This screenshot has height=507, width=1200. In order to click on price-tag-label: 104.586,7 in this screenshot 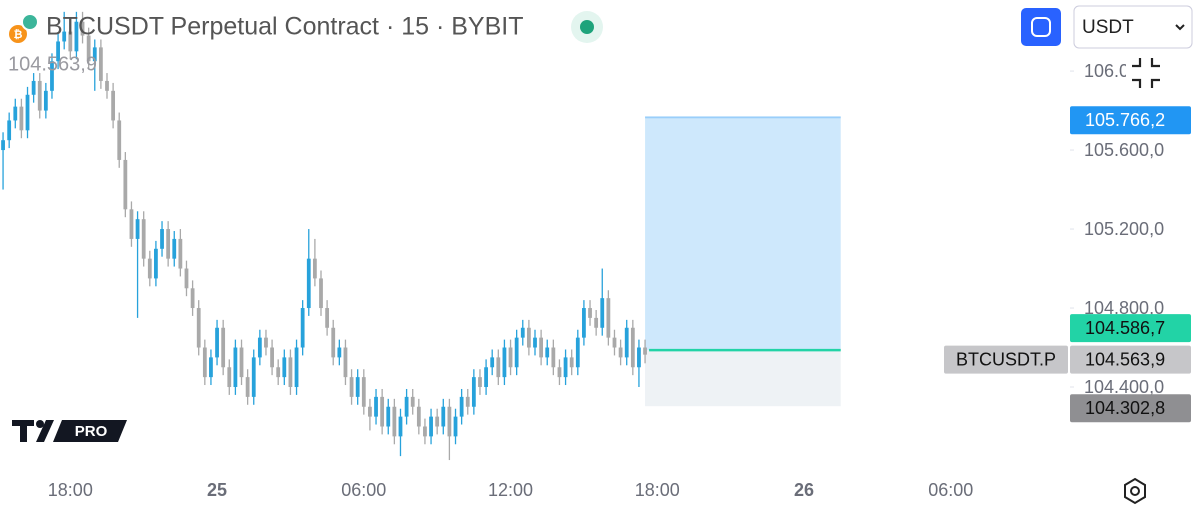, I will do `click(1125, 328)`.